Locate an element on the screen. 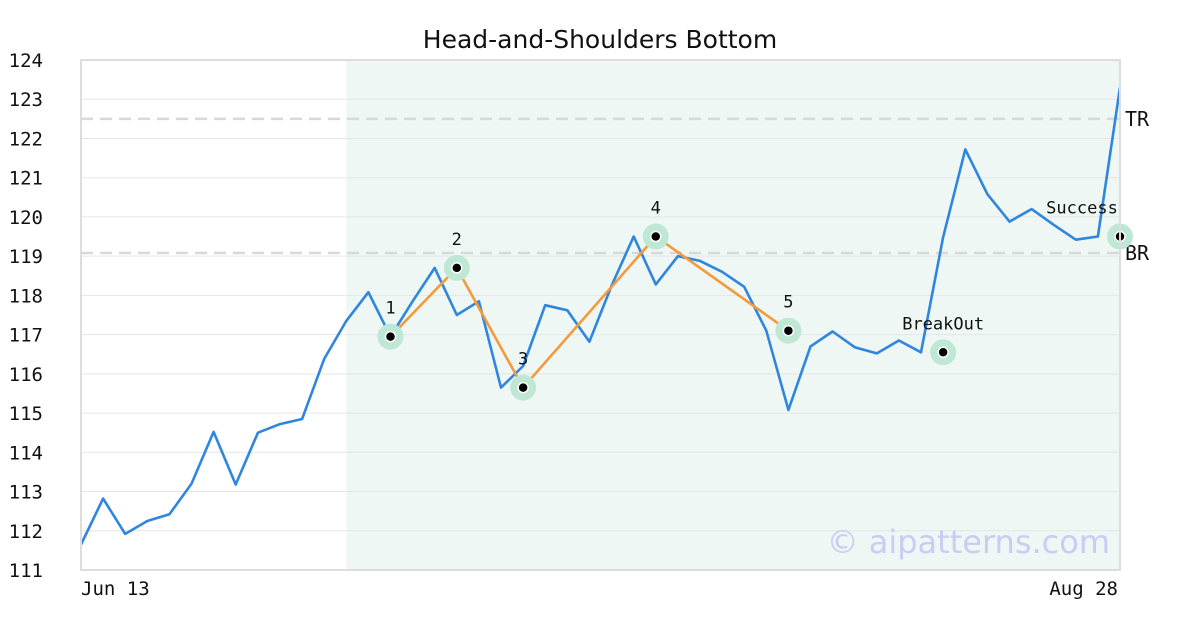  y-tick-label-5: 116 is located at coordinates (26, 375).